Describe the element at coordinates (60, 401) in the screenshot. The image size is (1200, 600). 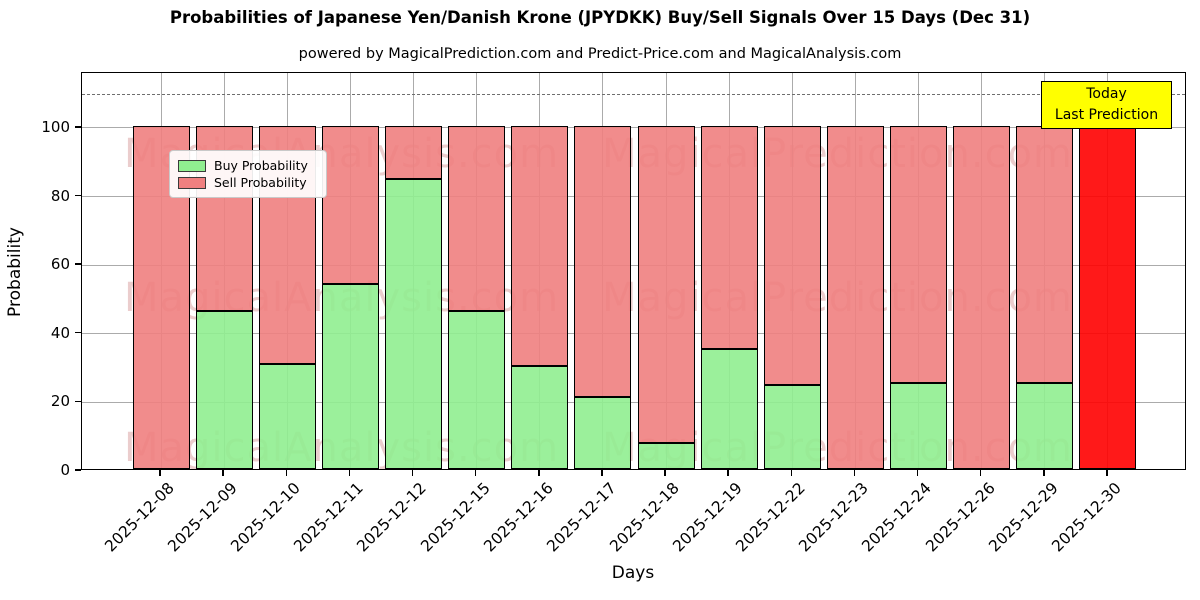
I see `y-tick-label: 20` at that location.